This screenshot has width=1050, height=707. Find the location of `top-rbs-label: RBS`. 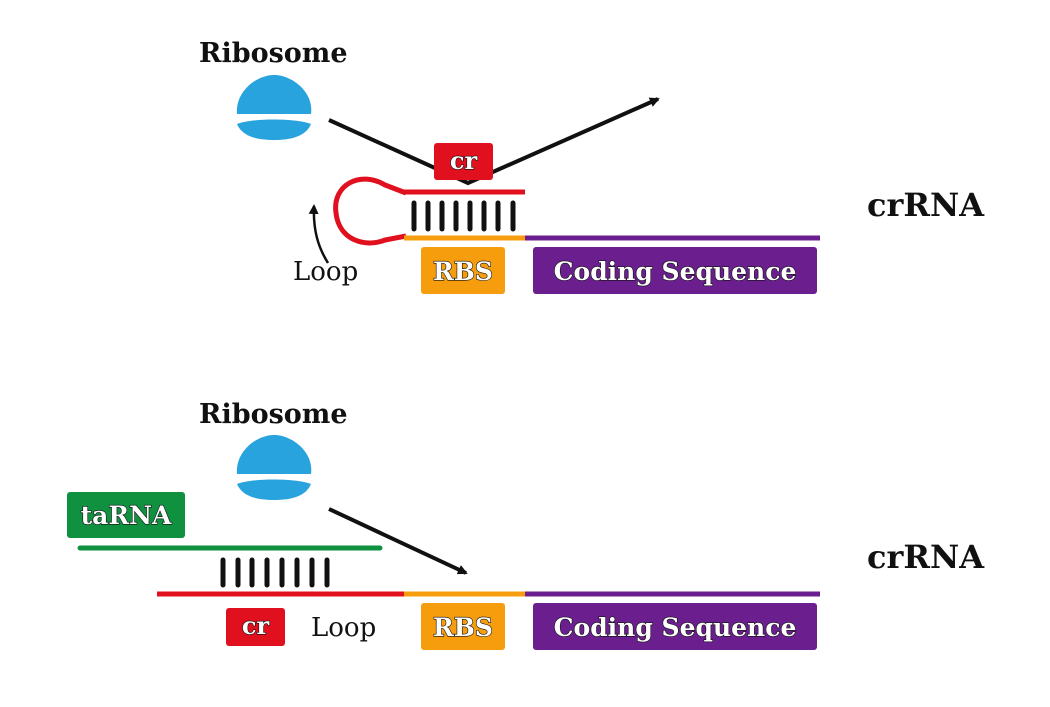

top-rbs-label: RBS is located at coordinates (463, 271).